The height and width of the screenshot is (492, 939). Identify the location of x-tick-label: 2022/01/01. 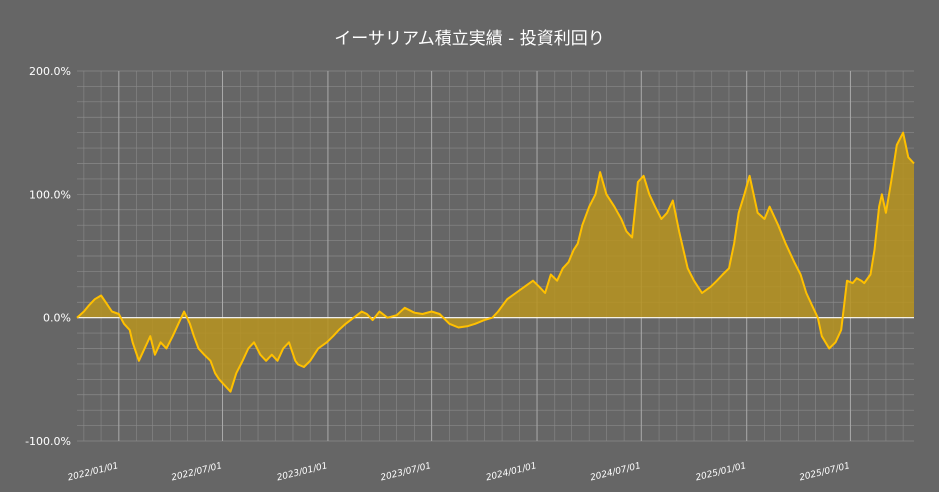
(93, 472).